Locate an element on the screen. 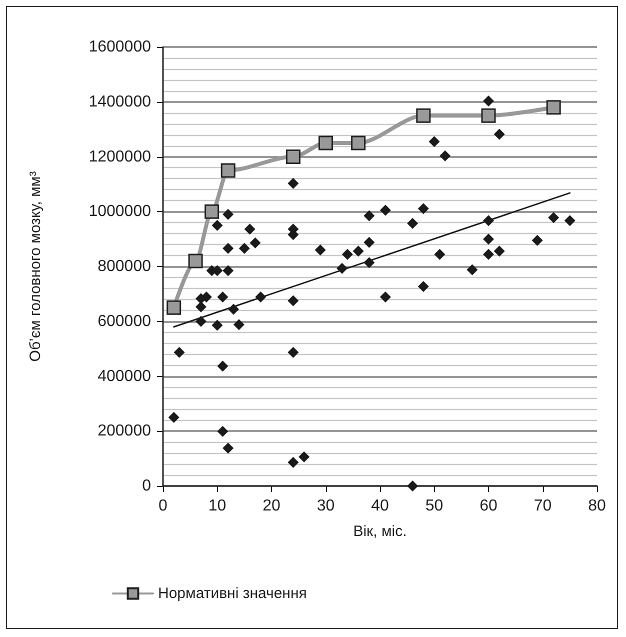 This screenshot has width=626, height=637. y-axis-title: Об’єм головного мозку, мм³ is located at coordinates (35, 266).